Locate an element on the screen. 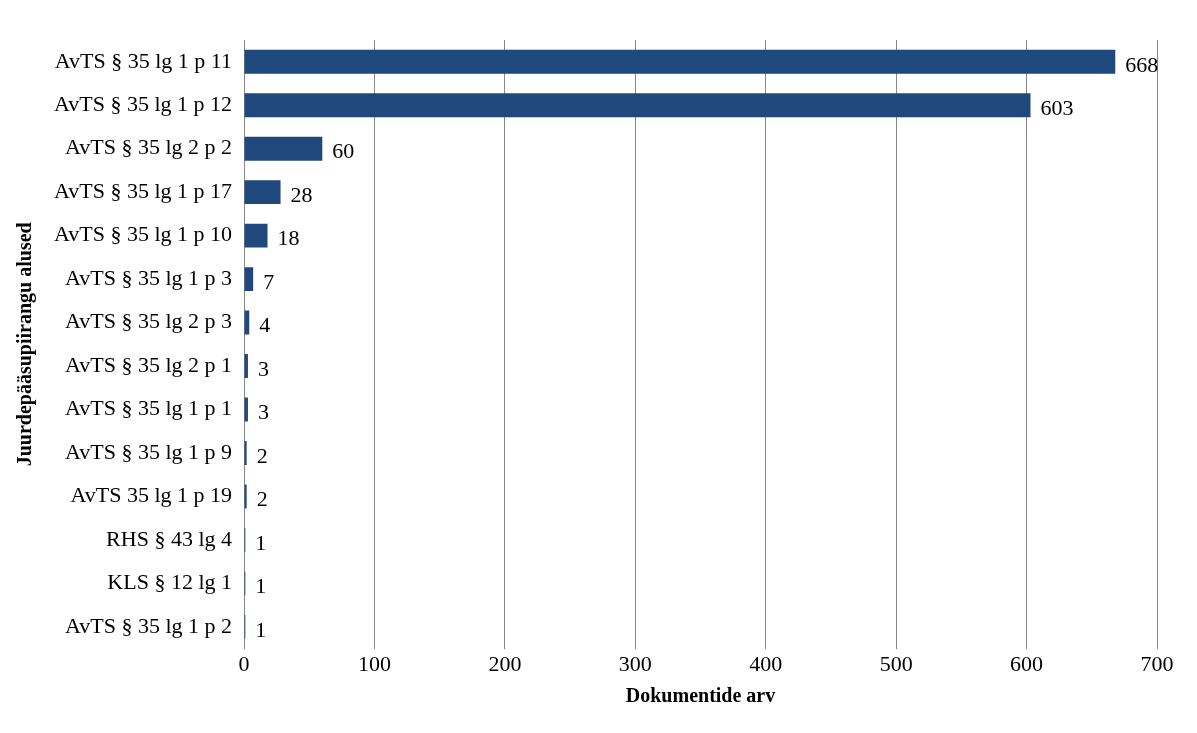 This screenshot has width=1197, height=733. data-label: 18 is located at coordinates (288, 238).